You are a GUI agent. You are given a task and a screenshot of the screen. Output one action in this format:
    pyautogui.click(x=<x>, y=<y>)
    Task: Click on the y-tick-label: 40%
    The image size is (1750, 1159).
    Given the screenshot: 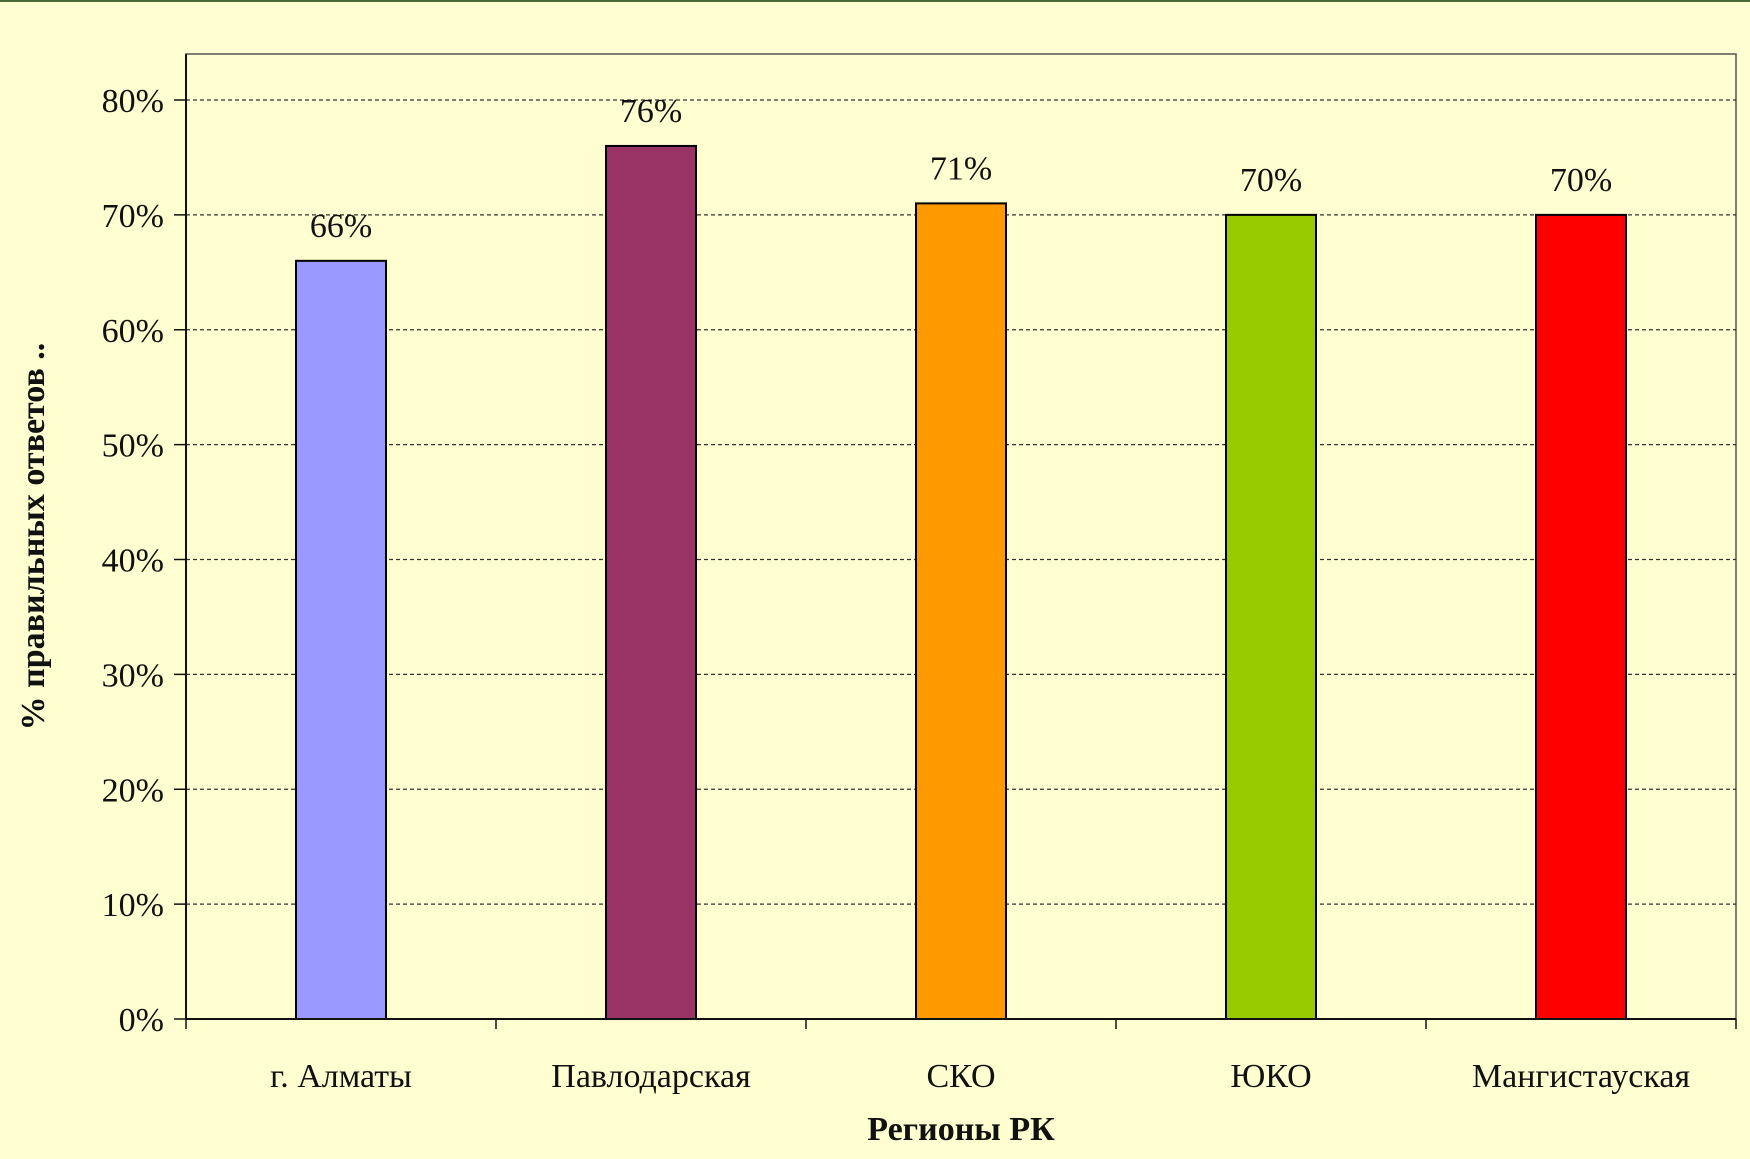 What is the action you would take?
    pyautogui.click(x=133, y=561)
    